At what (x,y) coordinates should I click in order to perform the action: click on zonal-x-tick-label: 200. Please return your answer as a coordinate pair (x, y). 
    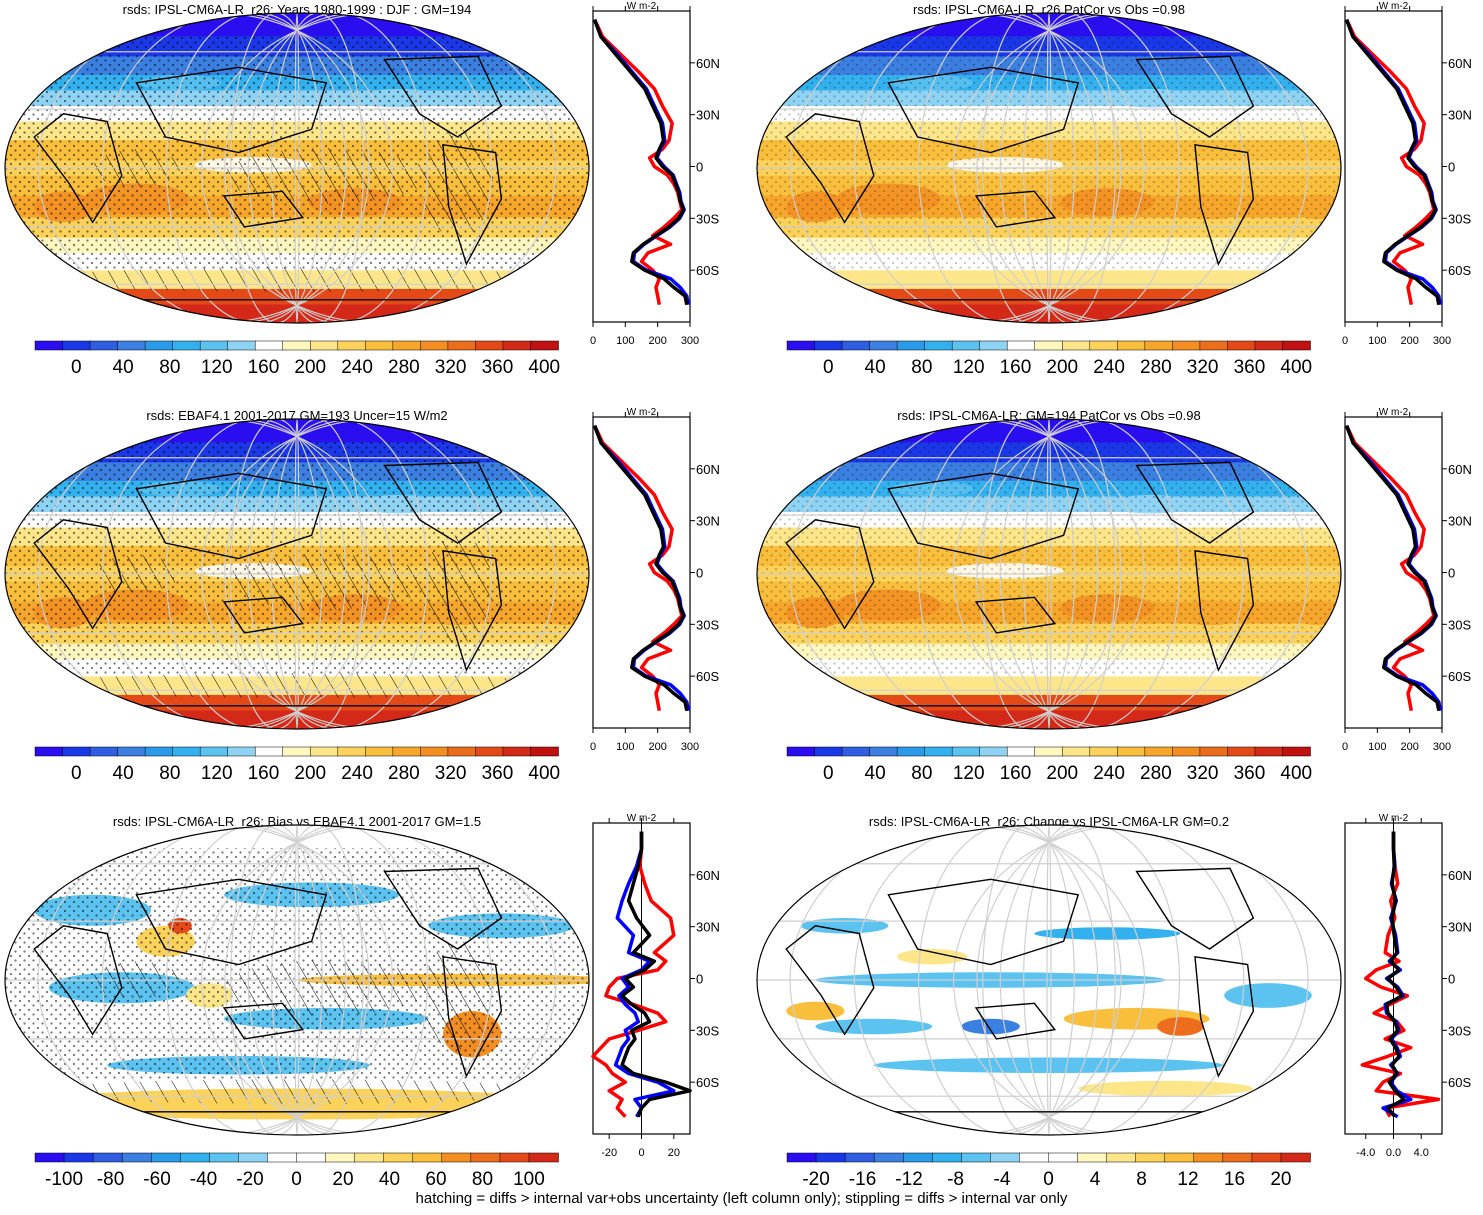
    Looking at the image, I should click on (1409, 341).